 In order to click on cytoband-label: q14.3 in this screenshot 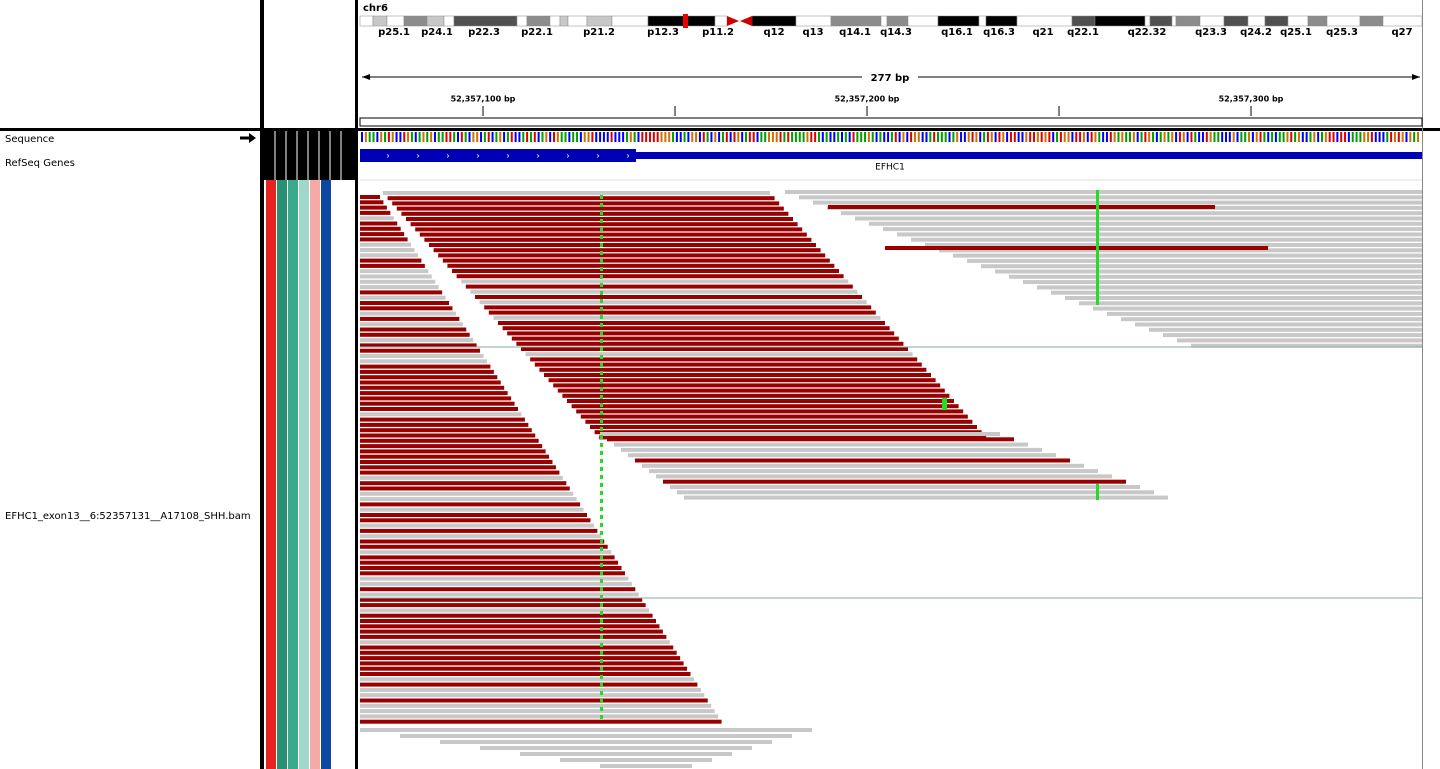, I will do `click(896, 32)`.